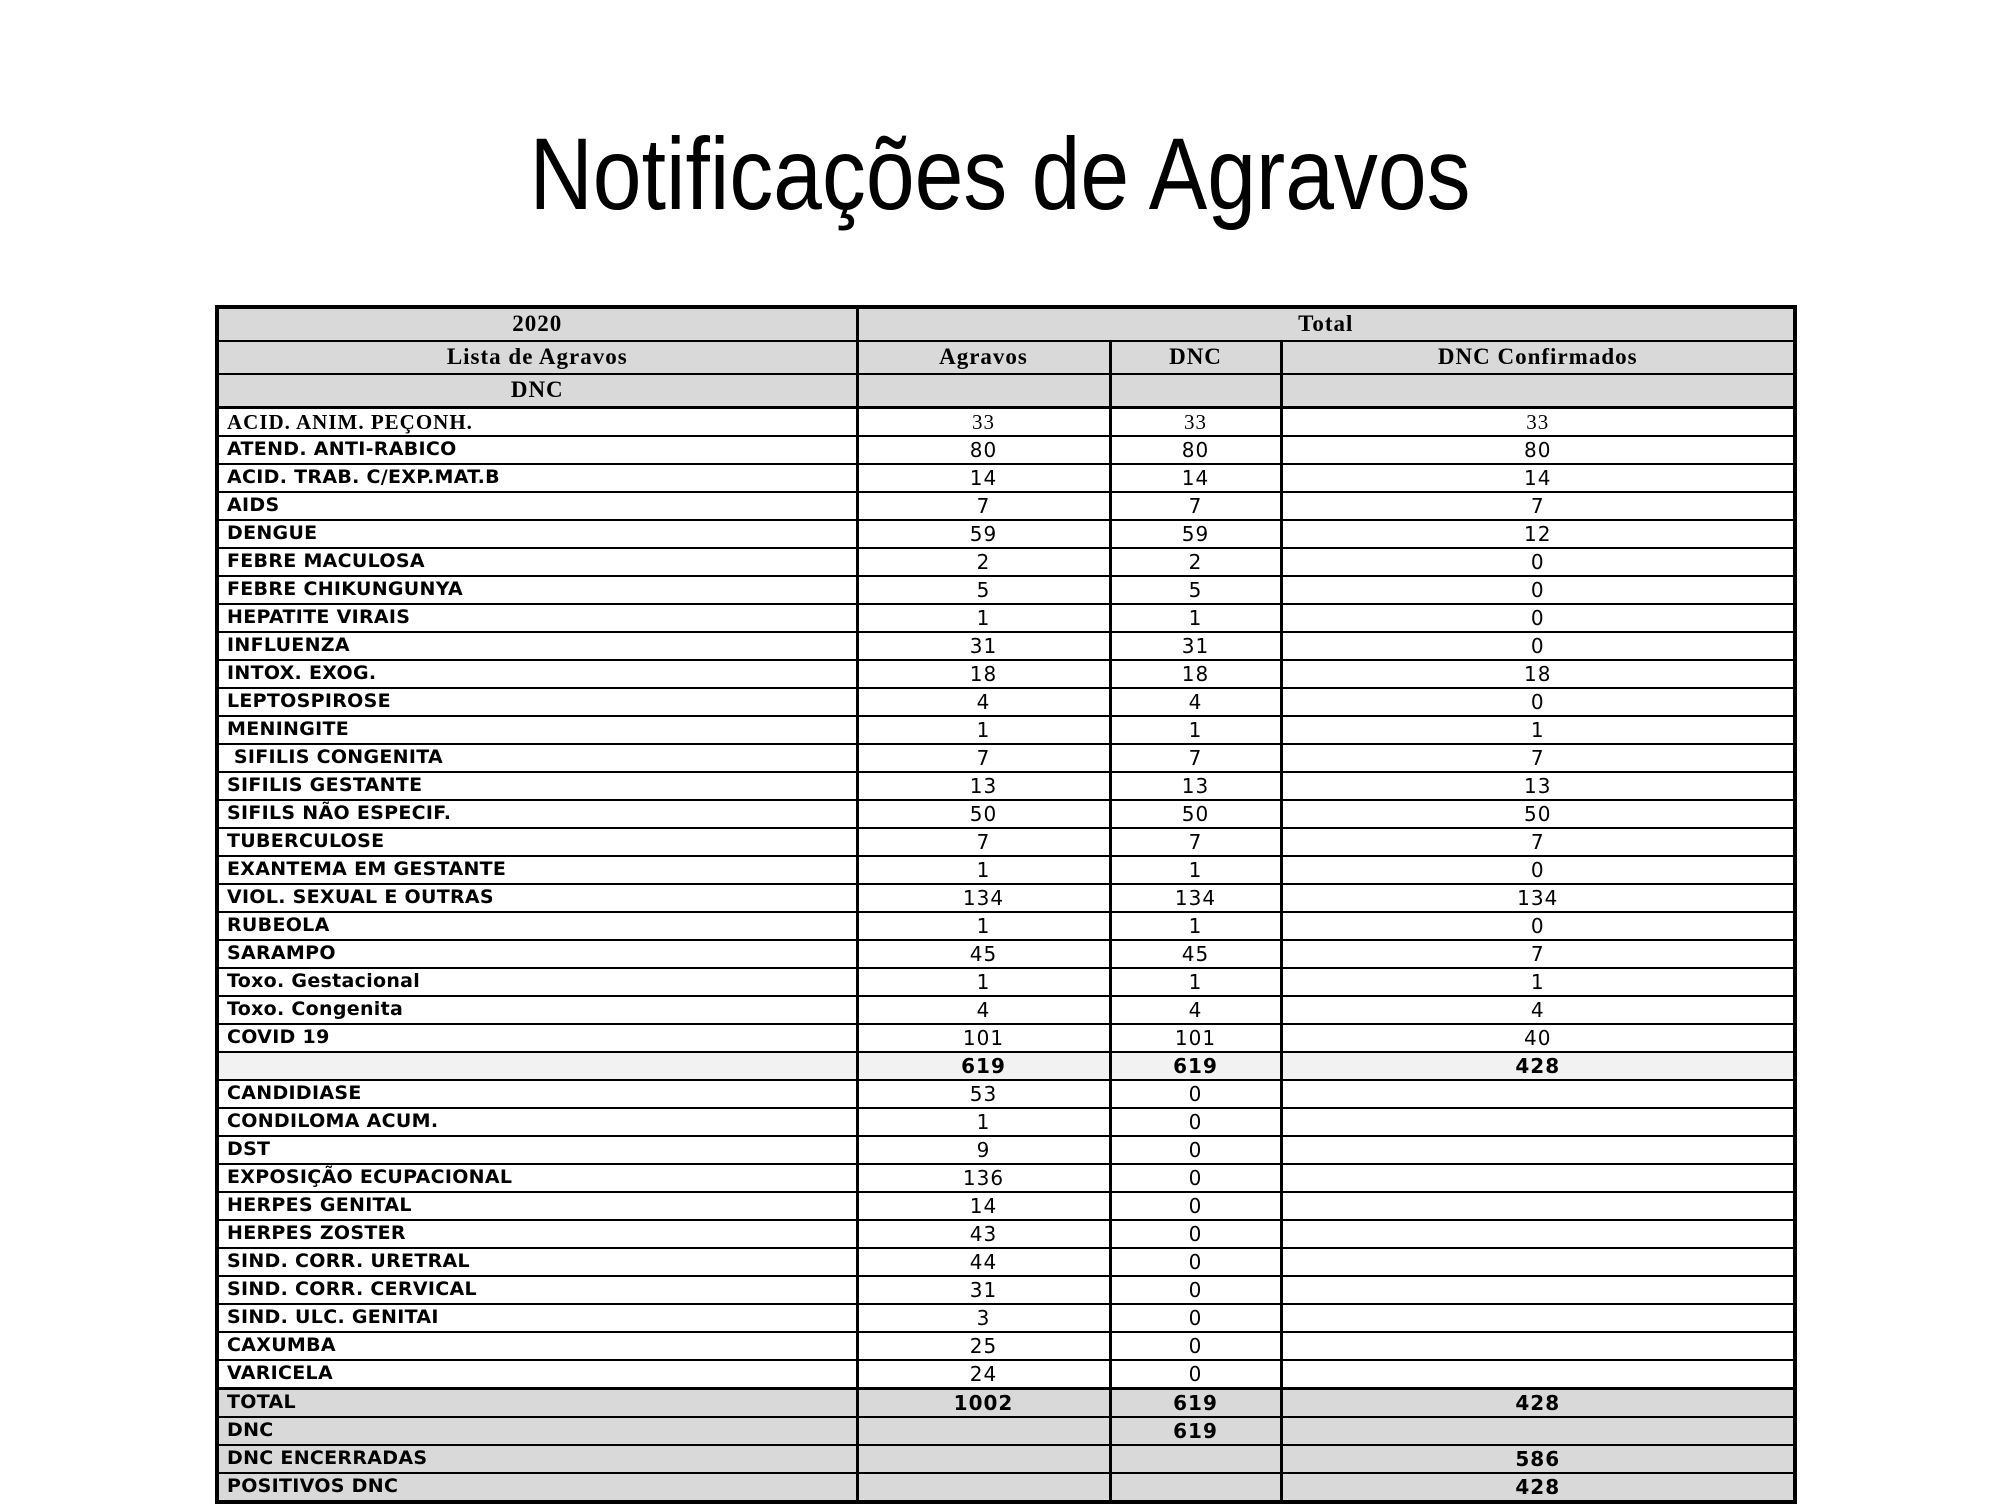  What do you see at coordinates (983, 1262) in the screenshot?
I see `agravos-value-cell: 44` at bounding box center [983, 1262].